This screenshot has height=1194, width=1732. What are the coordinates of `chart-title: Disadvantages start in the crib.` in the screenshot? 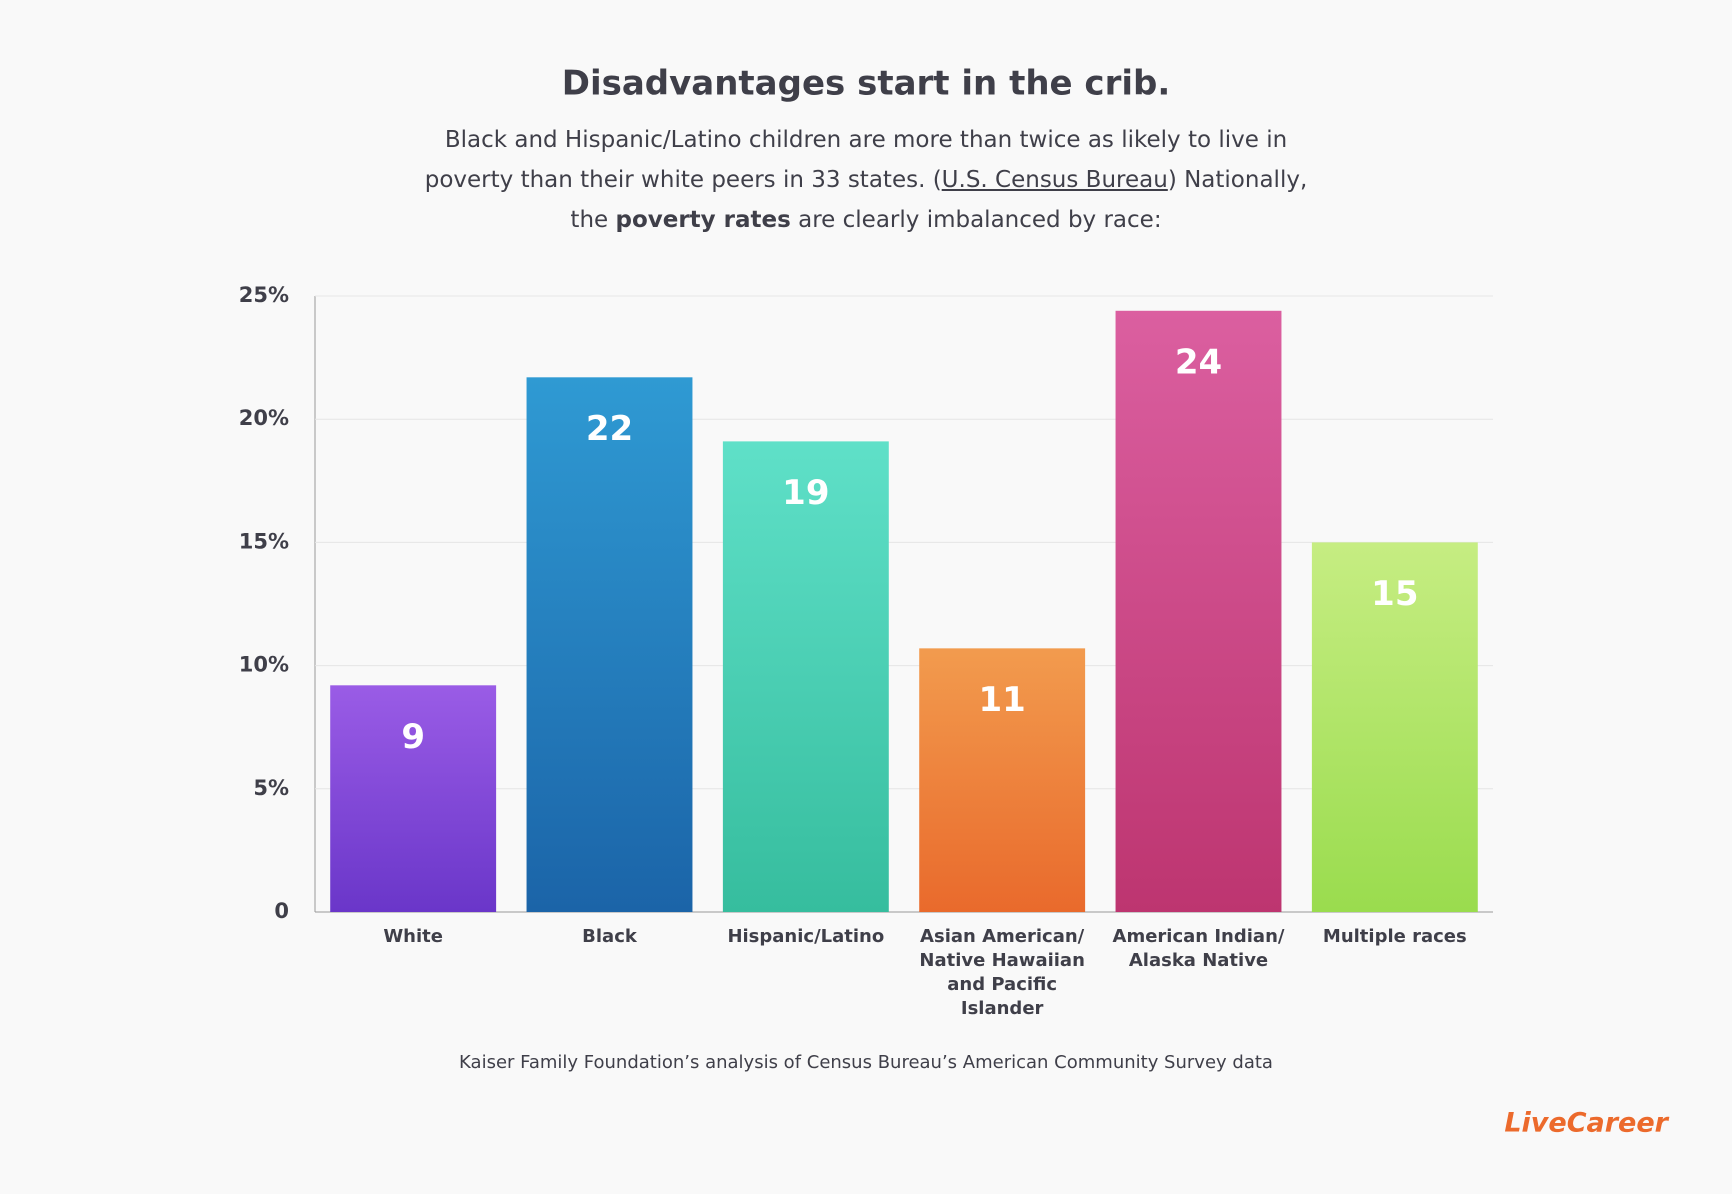 It's located at (866, 84).